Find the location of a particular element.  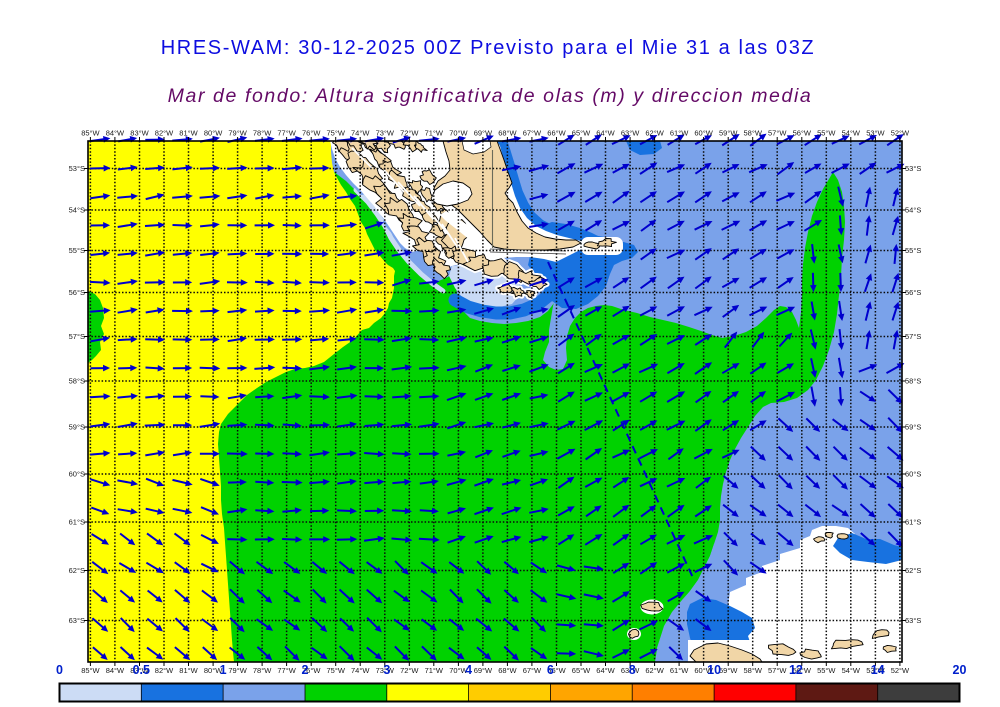

svg-text: 0 is located at coordinates (59, 670).